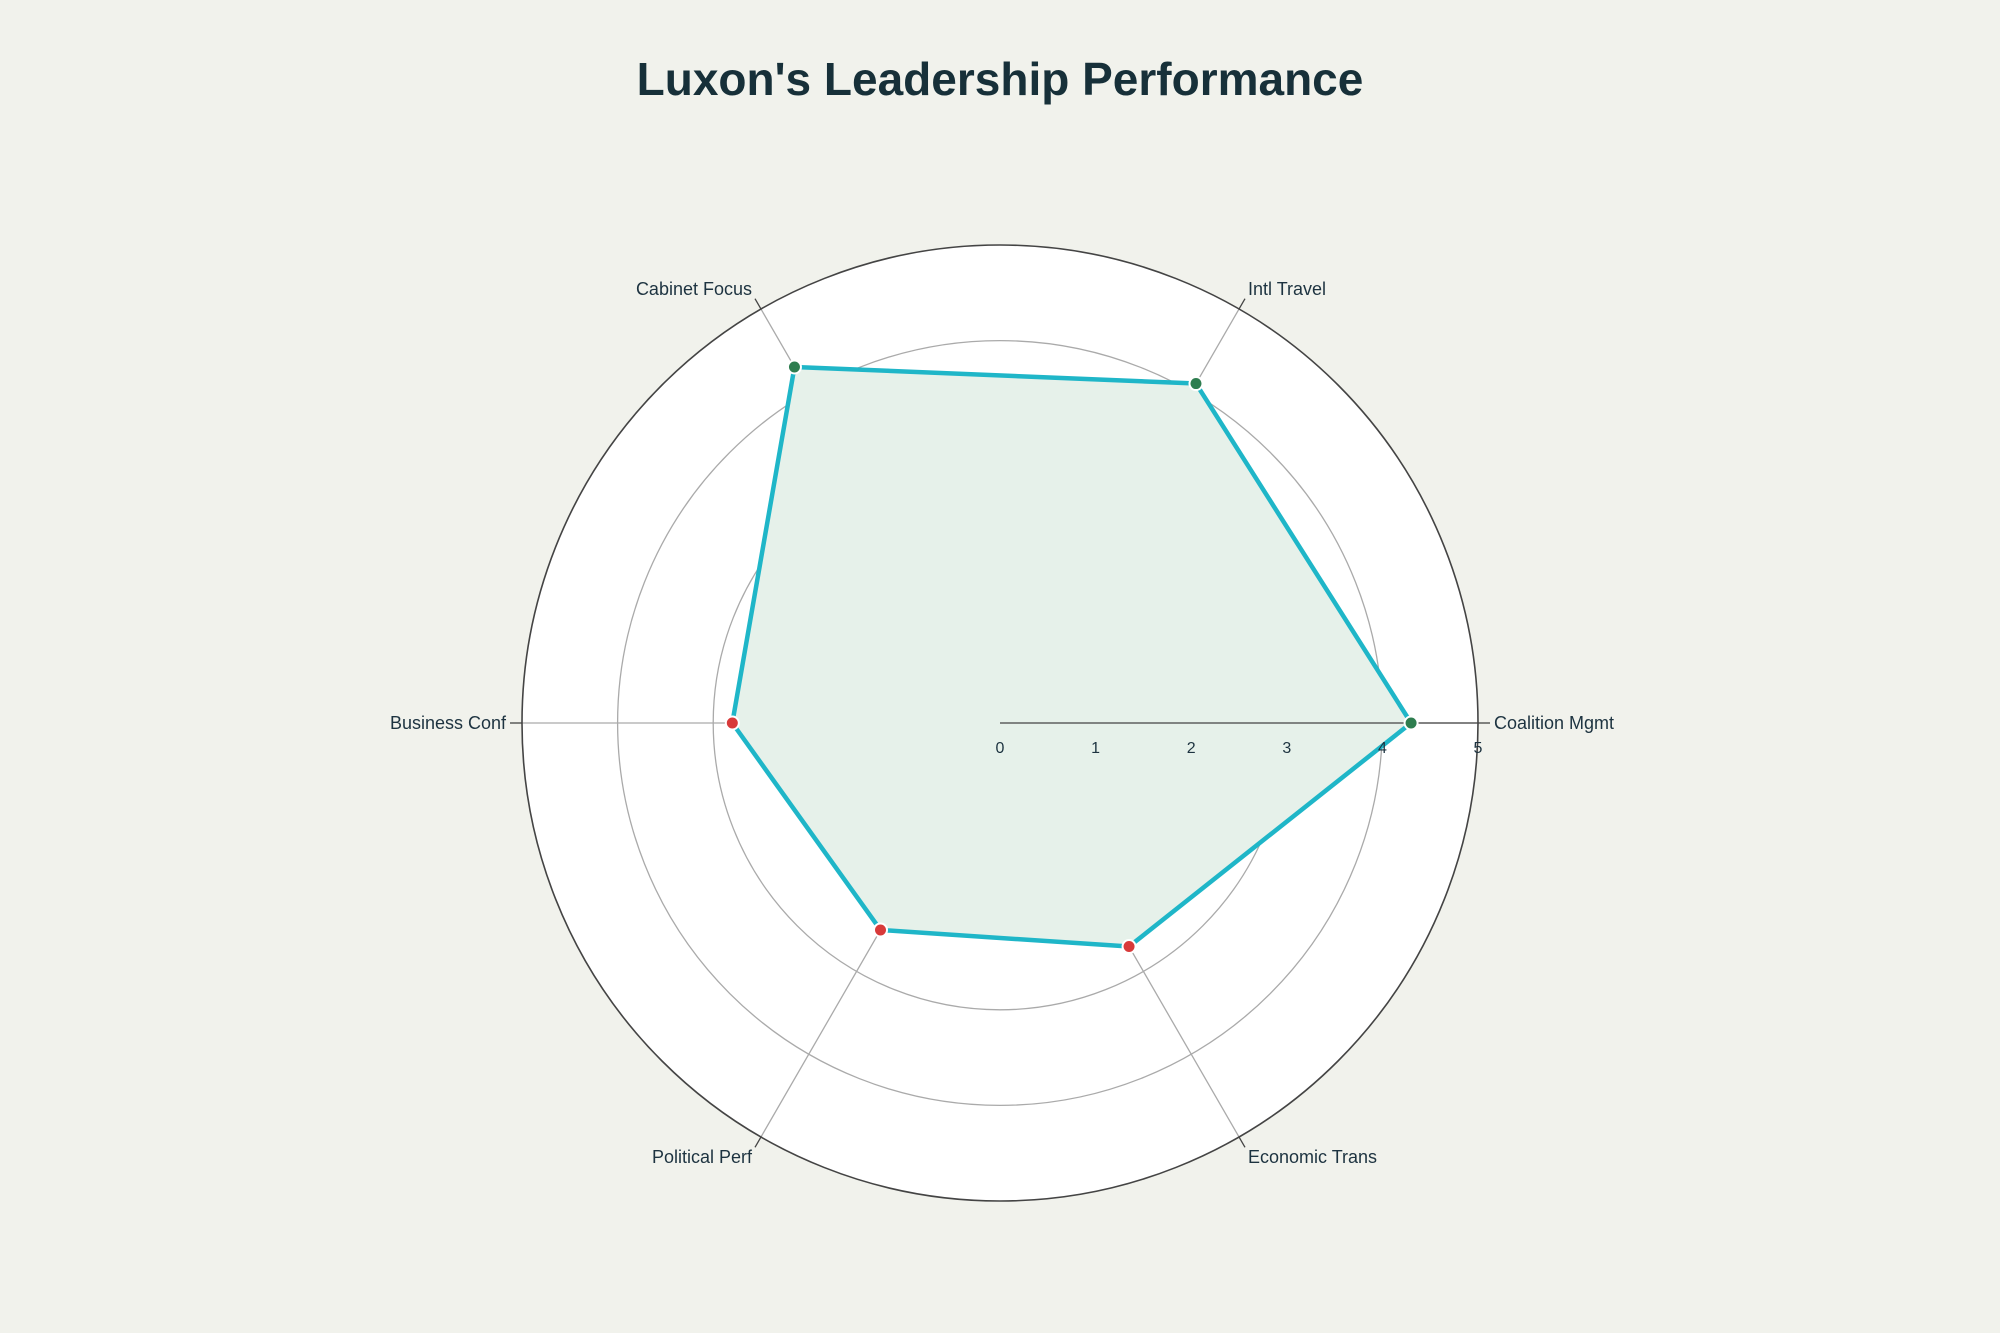  Describe the element at coordinates (1095, 748) in the screenshot. I see `radial-tick-label: 1` at that location.